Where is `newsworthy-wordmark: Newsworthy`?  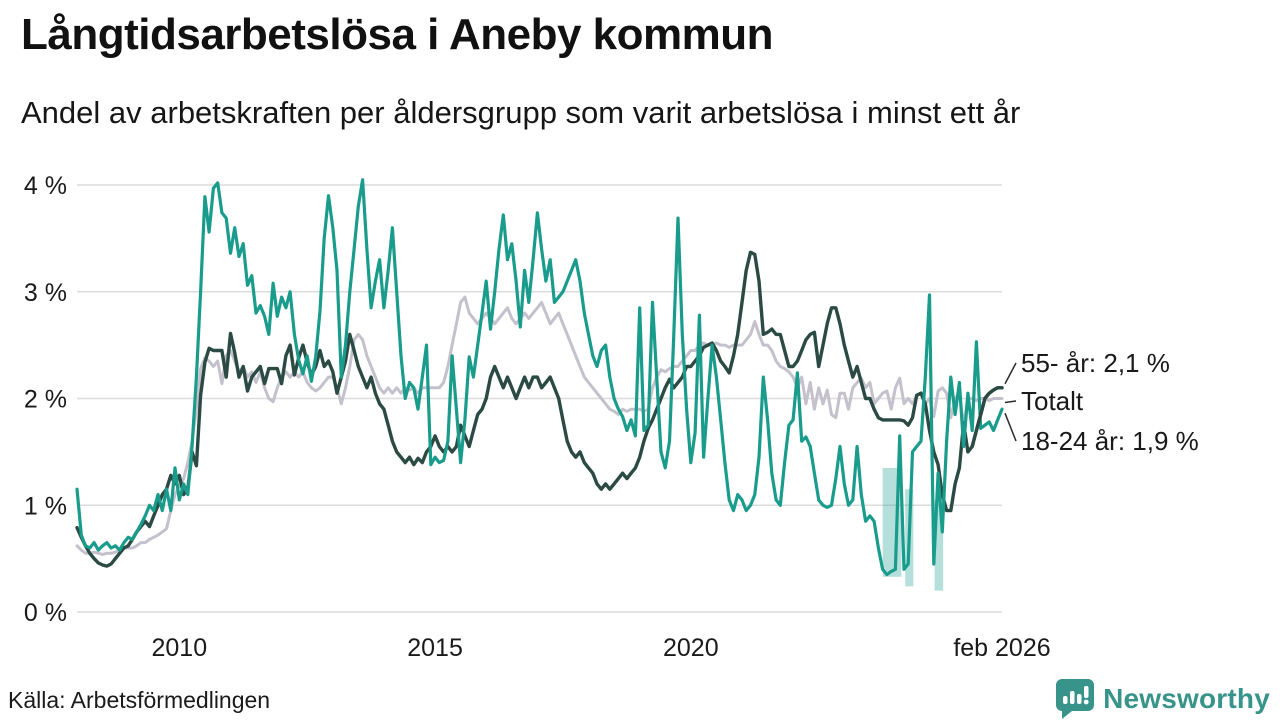
newsworthy-wordmark: Newsworthy is located at coordinates (1186, 698).